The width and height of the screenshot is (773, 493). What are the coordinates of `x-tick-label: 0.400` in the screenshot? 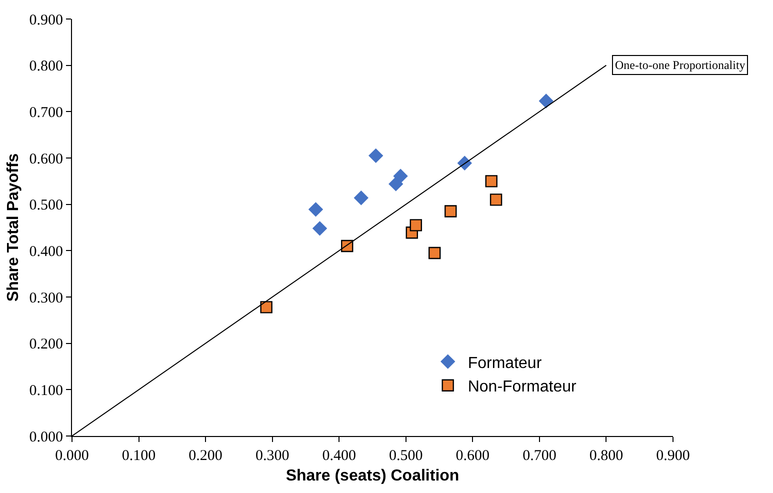 It's located at (339, 456).